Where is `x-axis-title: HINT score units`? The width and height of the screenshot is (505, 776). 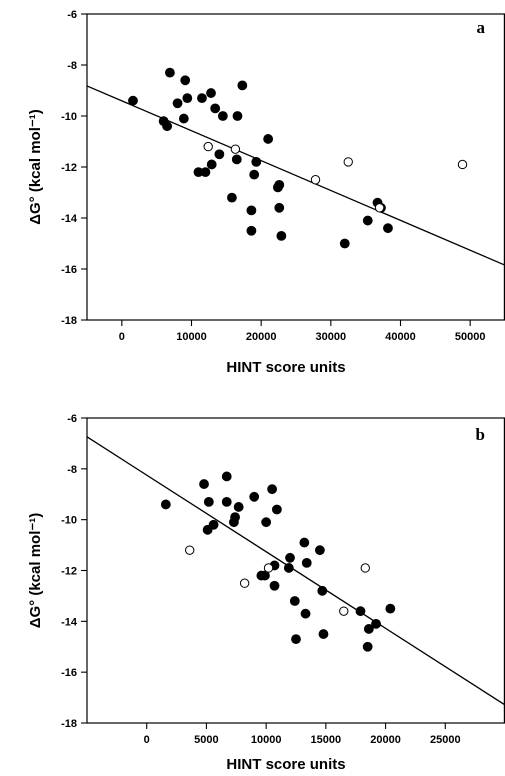 x-axis-title: HINT score units is located at coordinates (285, 764).